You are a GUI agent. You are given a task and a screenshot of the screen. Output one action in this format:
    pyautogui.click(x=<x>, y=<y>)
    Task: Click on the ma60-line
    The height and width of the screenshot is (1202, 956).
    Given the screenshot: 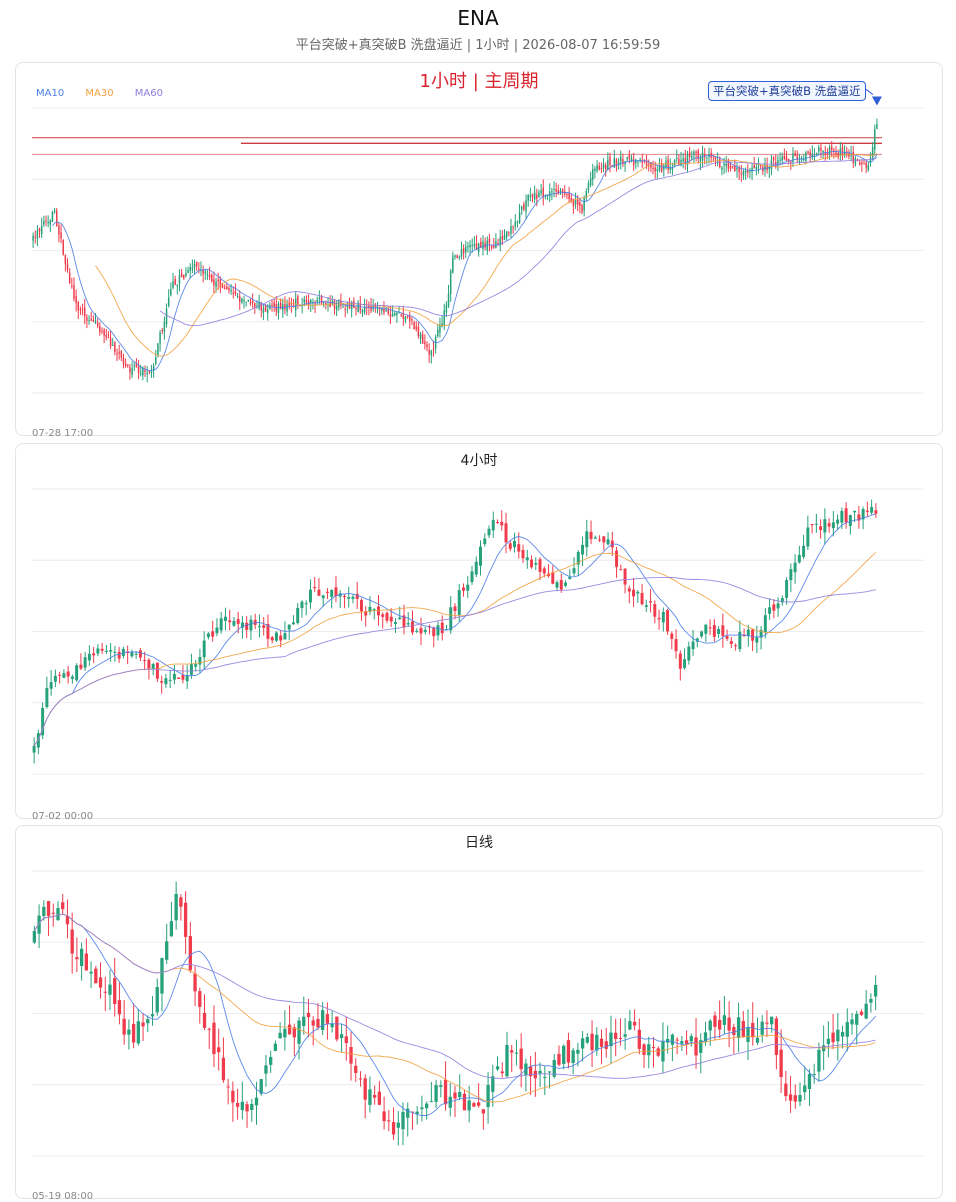 What is the action you would take?
    pyautogui.click(x=455, y=996)
    